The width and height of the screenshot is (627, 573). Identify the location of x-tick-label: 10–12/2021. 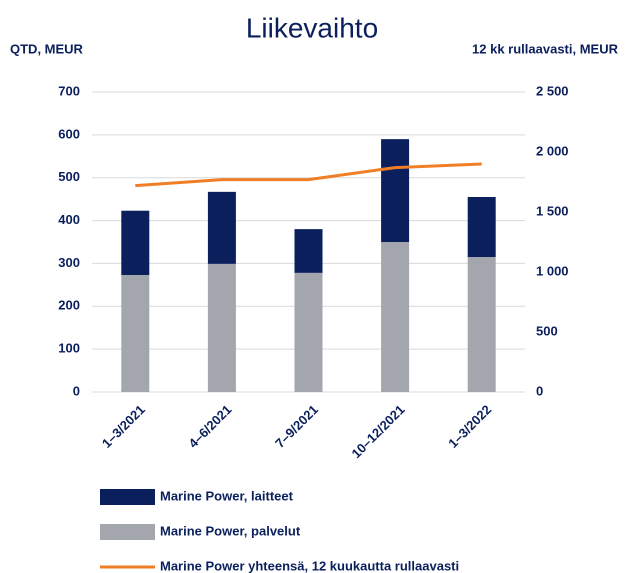
(377, 431).